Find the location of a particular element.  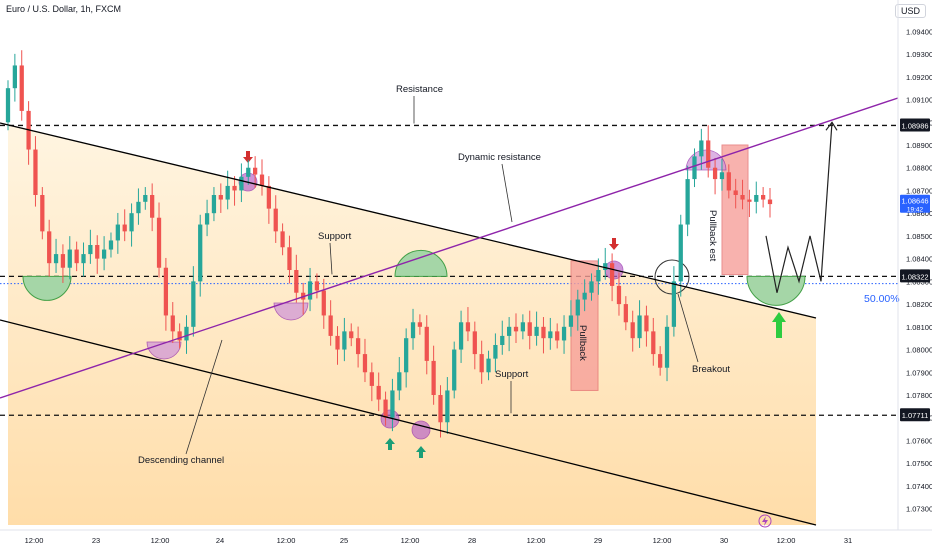

annotation-breakout: Breakout is located at coordinates (711, 369).